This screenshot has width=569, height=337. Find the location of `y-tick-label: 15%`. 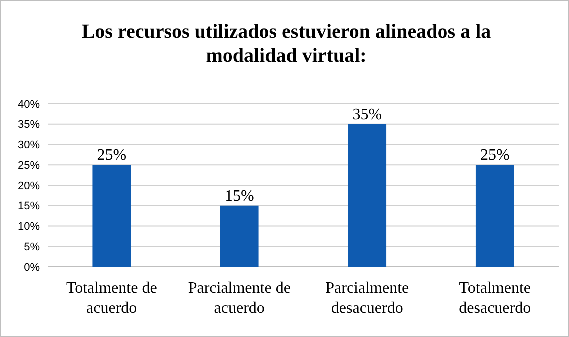

y-tick-label: 15% is located at coordinates (29, 206).